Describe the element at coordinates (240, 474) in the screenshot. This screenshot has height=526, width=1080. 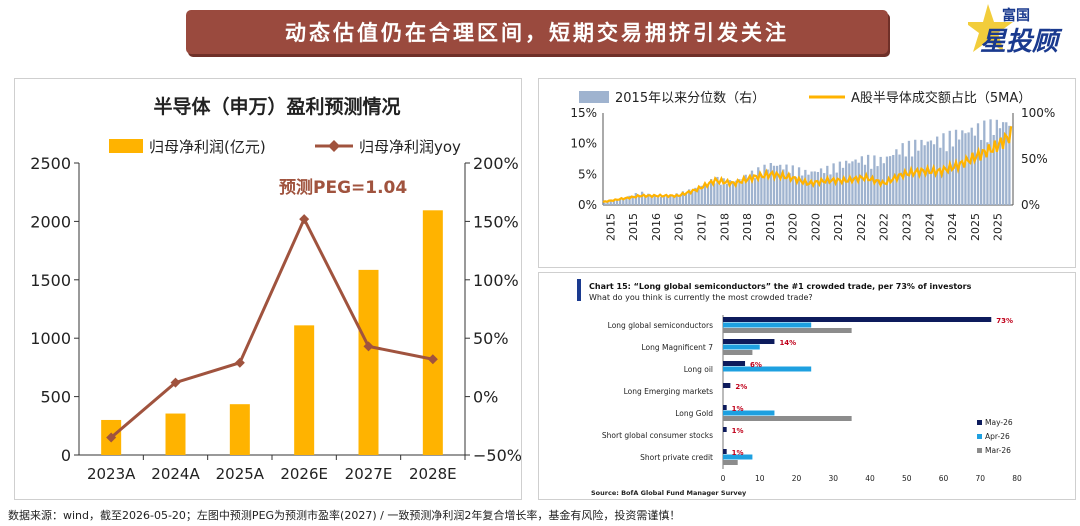
I see `x-tick-label: 2025A` at that location.